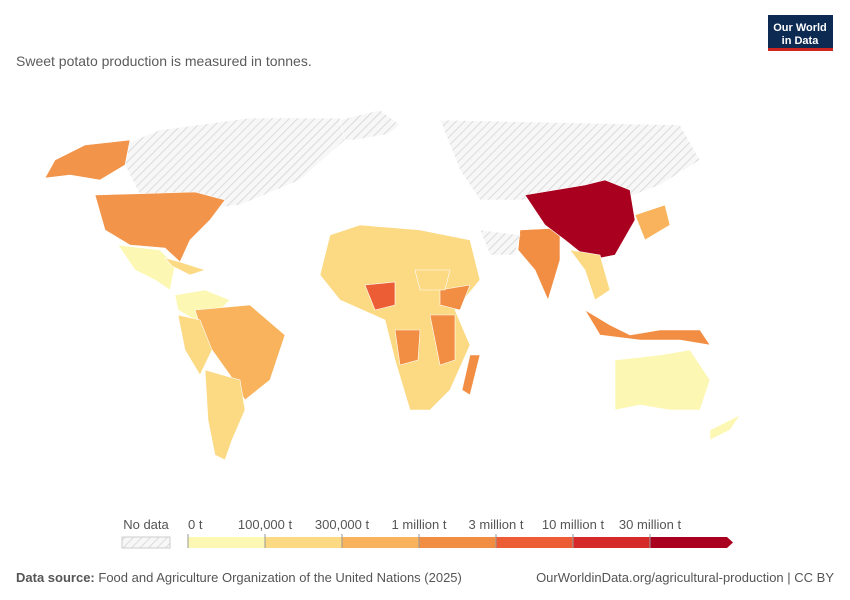 This screenshot has width=850, height=600. What do you see at coordinates (496, 524) in the screenshot?
I see `legend-tick-label: 3 million t` at bounding box center [496, 524].